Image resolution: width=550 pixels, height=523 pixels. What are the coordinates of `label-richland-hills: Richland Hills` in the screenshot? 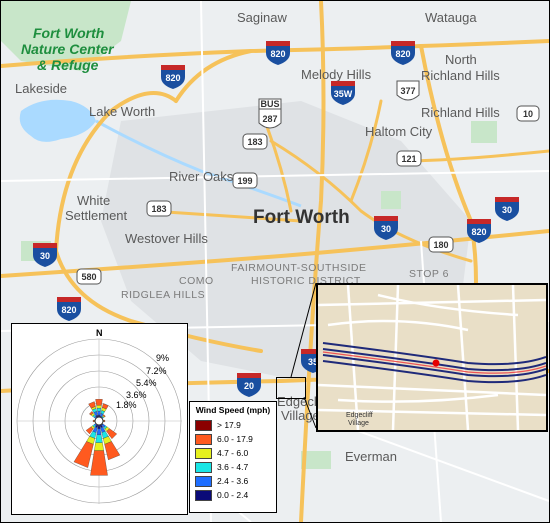 It's located at (460, 112).